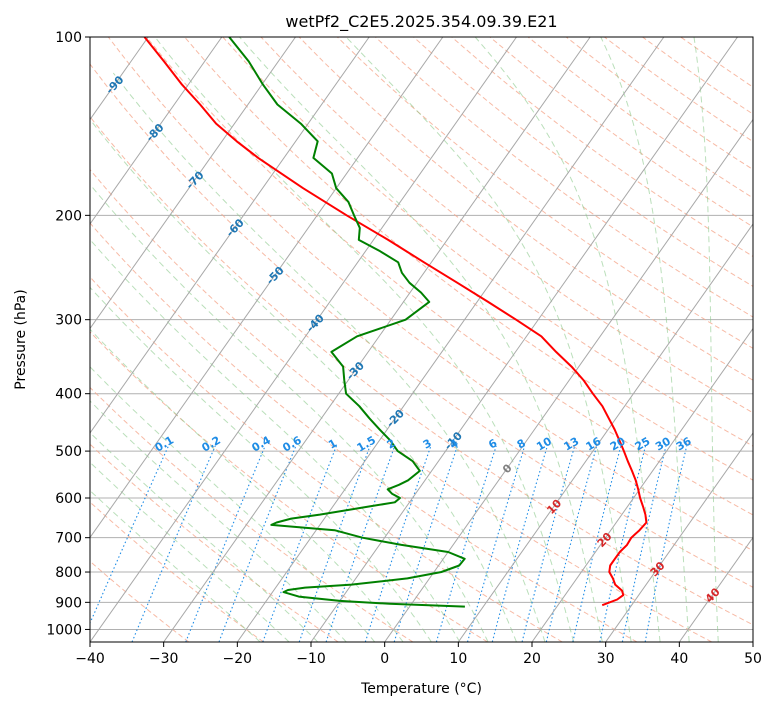 The height and width of the screenshot is (712, 775). Describe the element at coordinates (238, 659) in the screenshot. I see `x-tick-label: −20` at that location.